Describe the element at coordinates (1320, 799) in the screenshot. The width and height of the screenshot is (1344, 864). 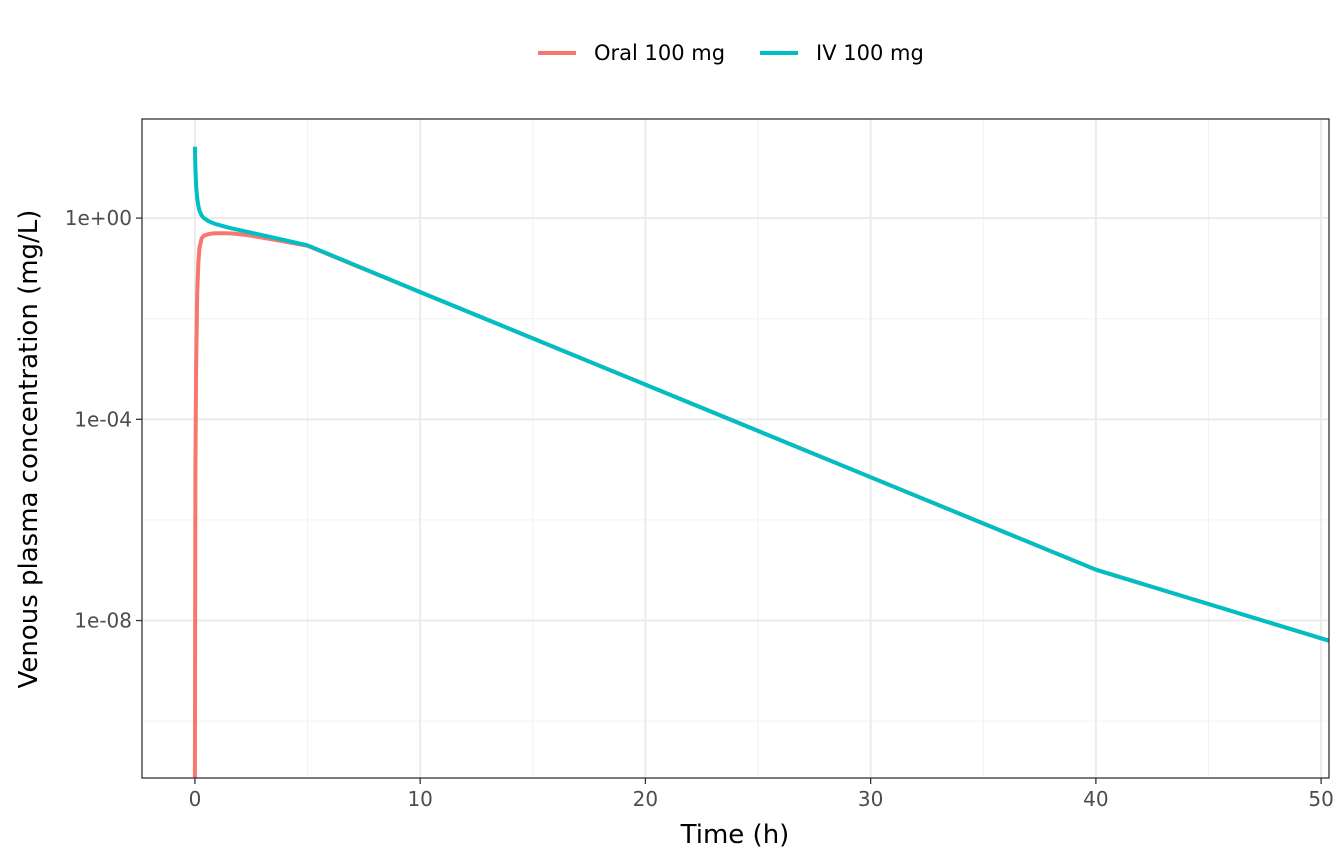
I see `x-tick-label: 50` at that location.